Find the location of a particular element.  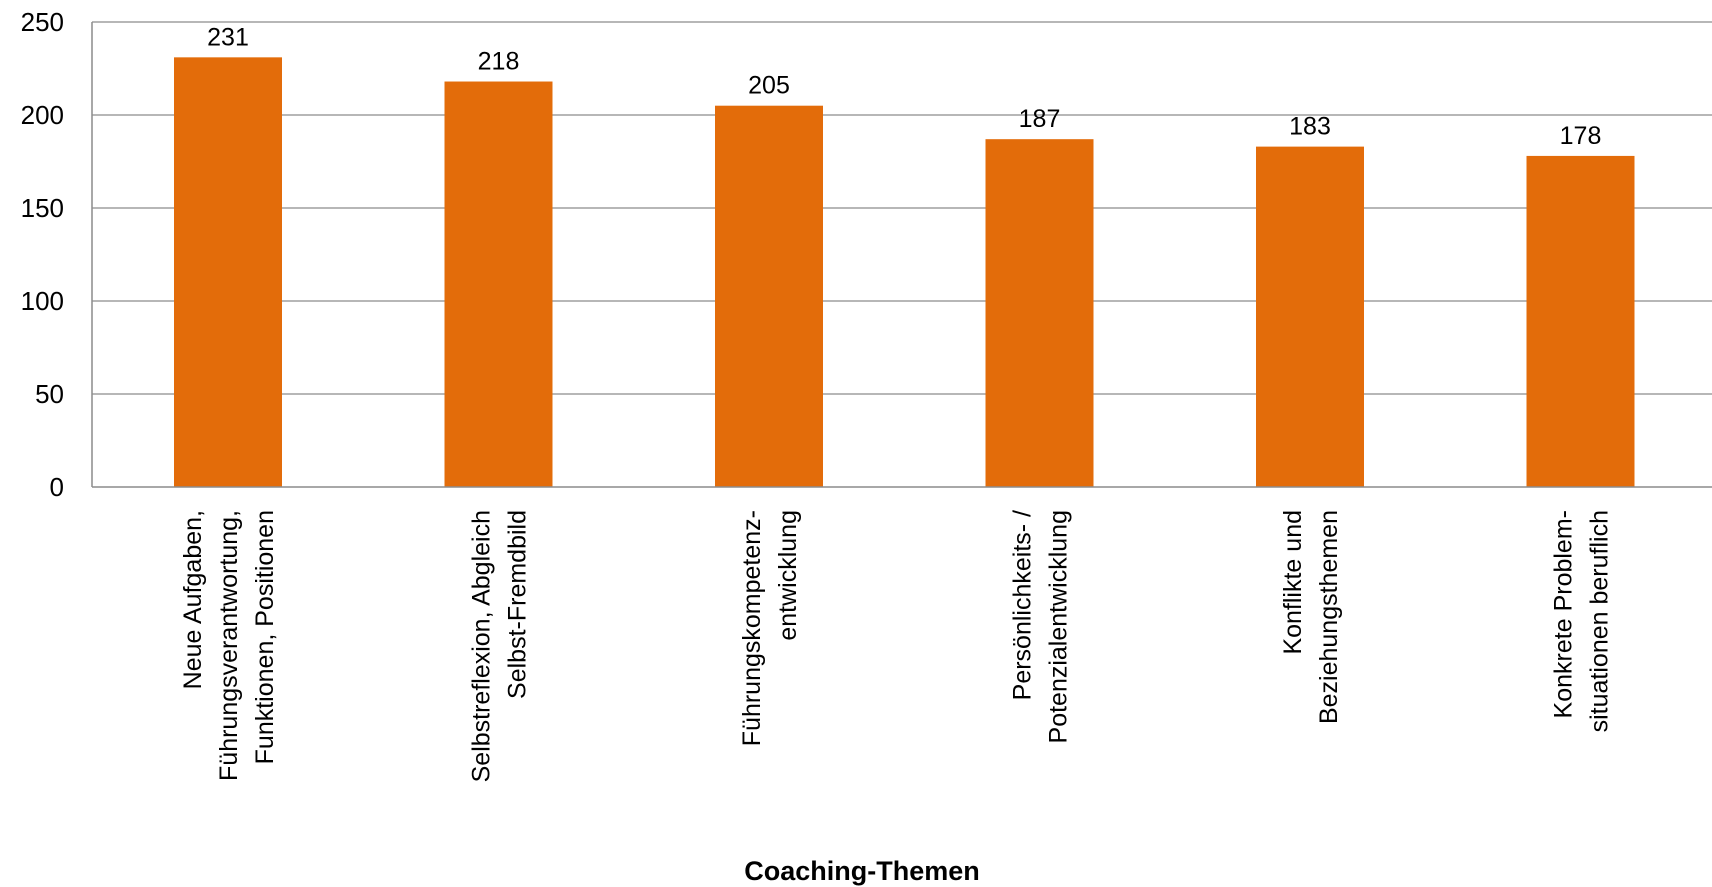

data-label: 205 is located at coordinates (769, 86).